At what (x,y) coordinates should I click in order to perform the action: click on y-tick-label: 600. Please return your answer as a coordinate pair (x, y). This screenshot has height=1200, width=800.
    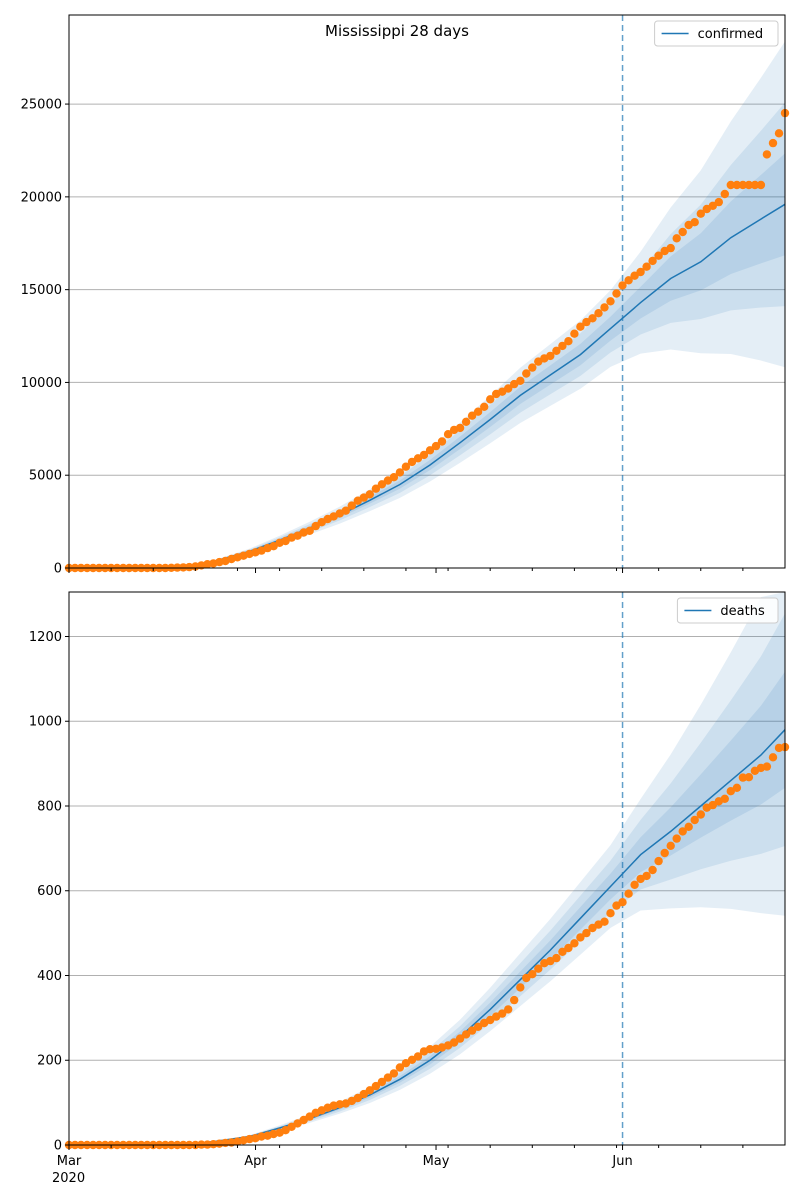
    Looking at the image, I should click on (49, 891).